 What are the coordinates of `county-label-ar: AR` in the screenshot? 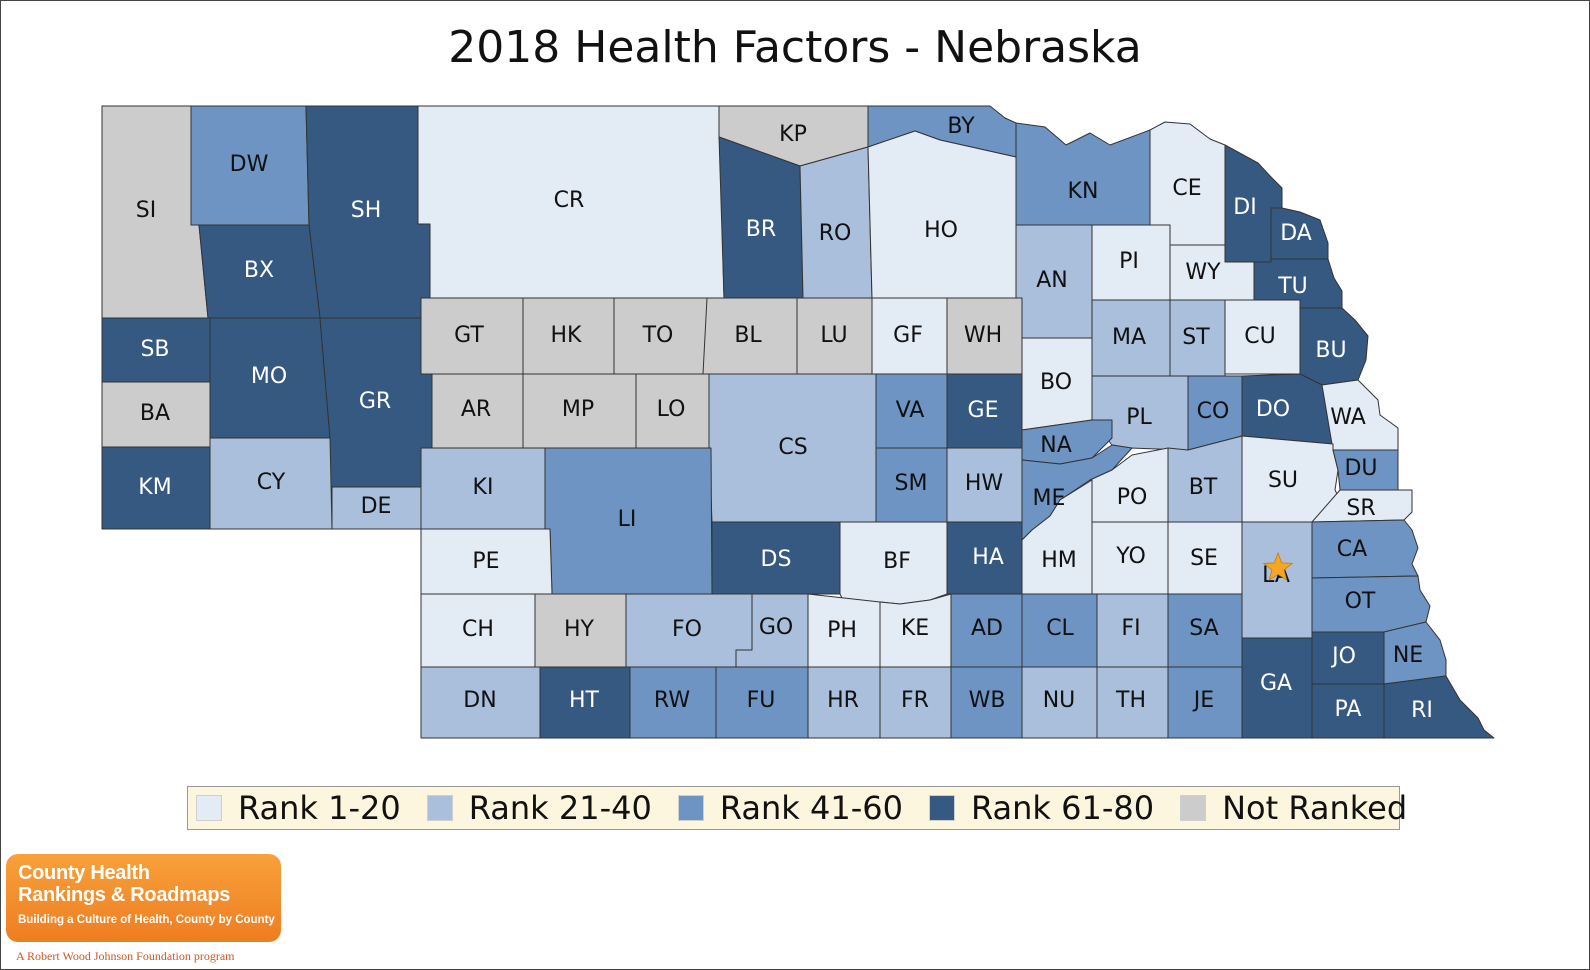 It's located at (476, 409).